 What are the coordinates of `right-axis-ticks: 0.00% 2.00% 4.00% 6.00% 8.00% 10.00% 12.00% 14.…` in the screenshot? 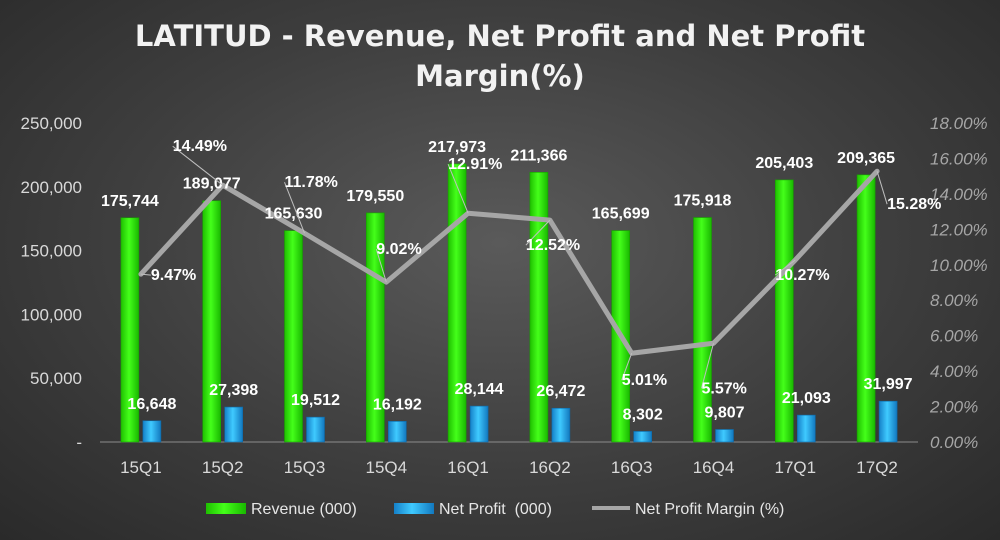 It's located at (958, 283).